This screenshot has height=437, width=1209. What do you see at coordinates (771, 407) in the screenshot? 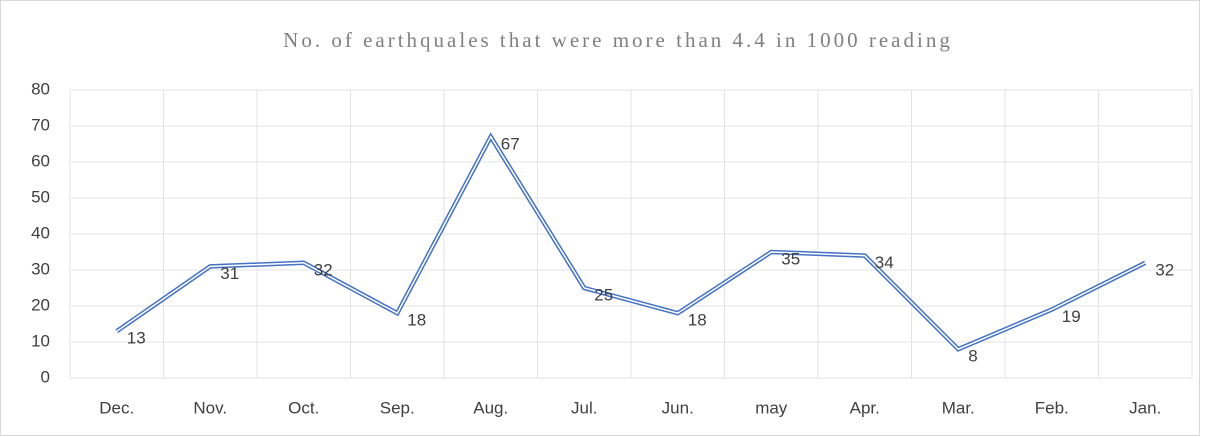
I see `x-tick-label: may` at bounding box center [771, 407].